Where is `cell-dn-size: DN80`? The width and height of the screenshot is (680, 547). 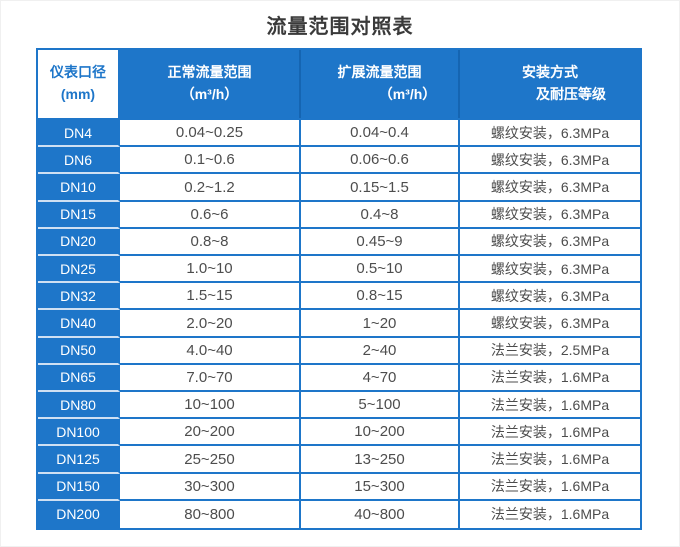 cell-dn-size: DN80 is located at coordinates (79, 406).